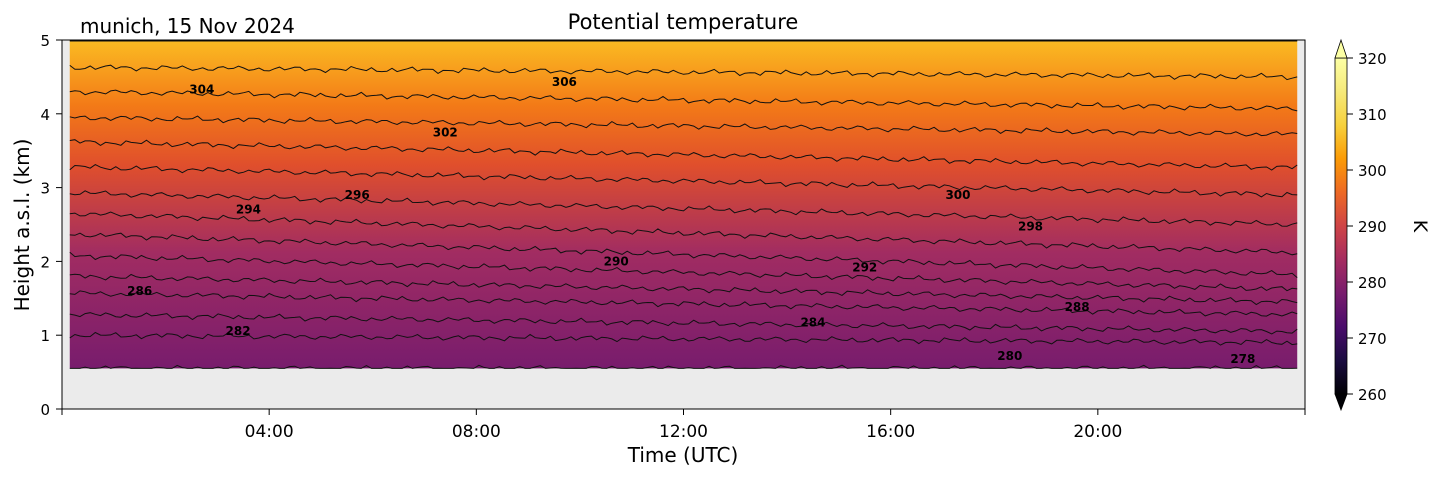 The width and height of the screenshot is (1429, 478). I want to click on contour-label-306: 306, so click(564, 82).